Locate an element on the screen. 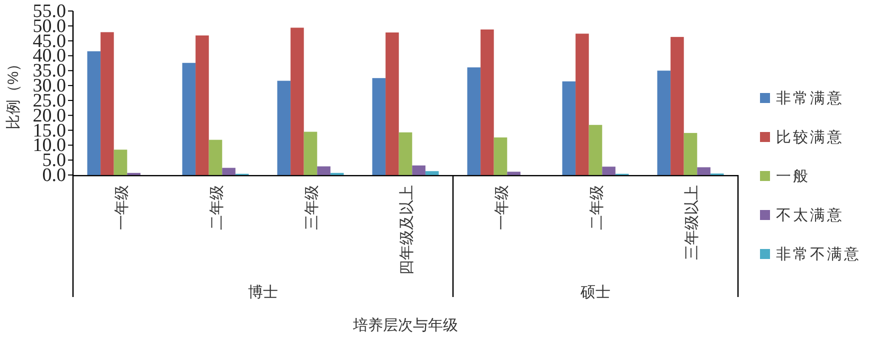 This screenshot has height=337, width=870. text: 硕士 is located at coordinates (595, 292).